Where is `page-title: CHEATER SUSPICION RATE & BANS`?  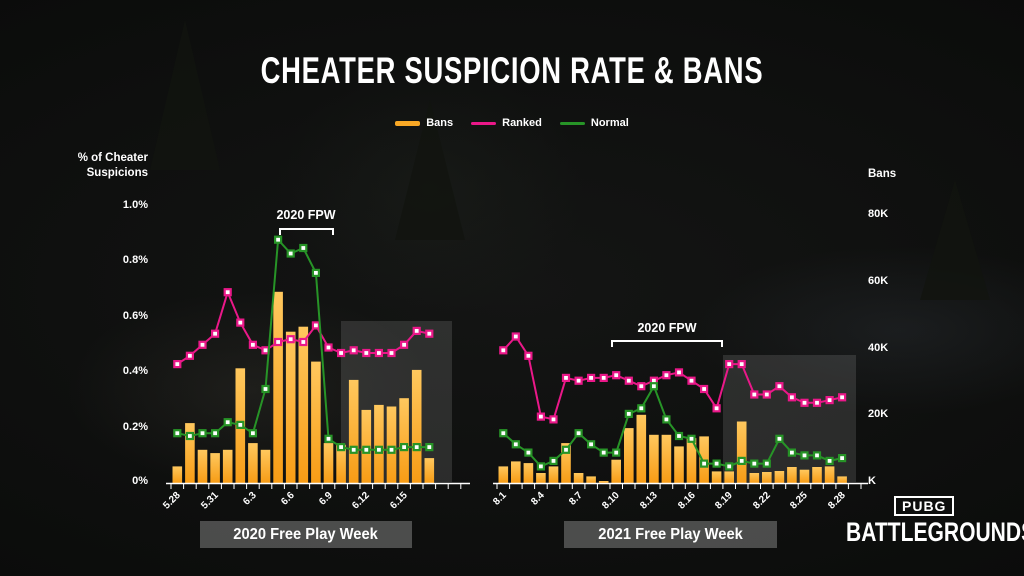 page-title: CHEATER SUSPICION RATE & BANS is located at coordinates (512, 70).